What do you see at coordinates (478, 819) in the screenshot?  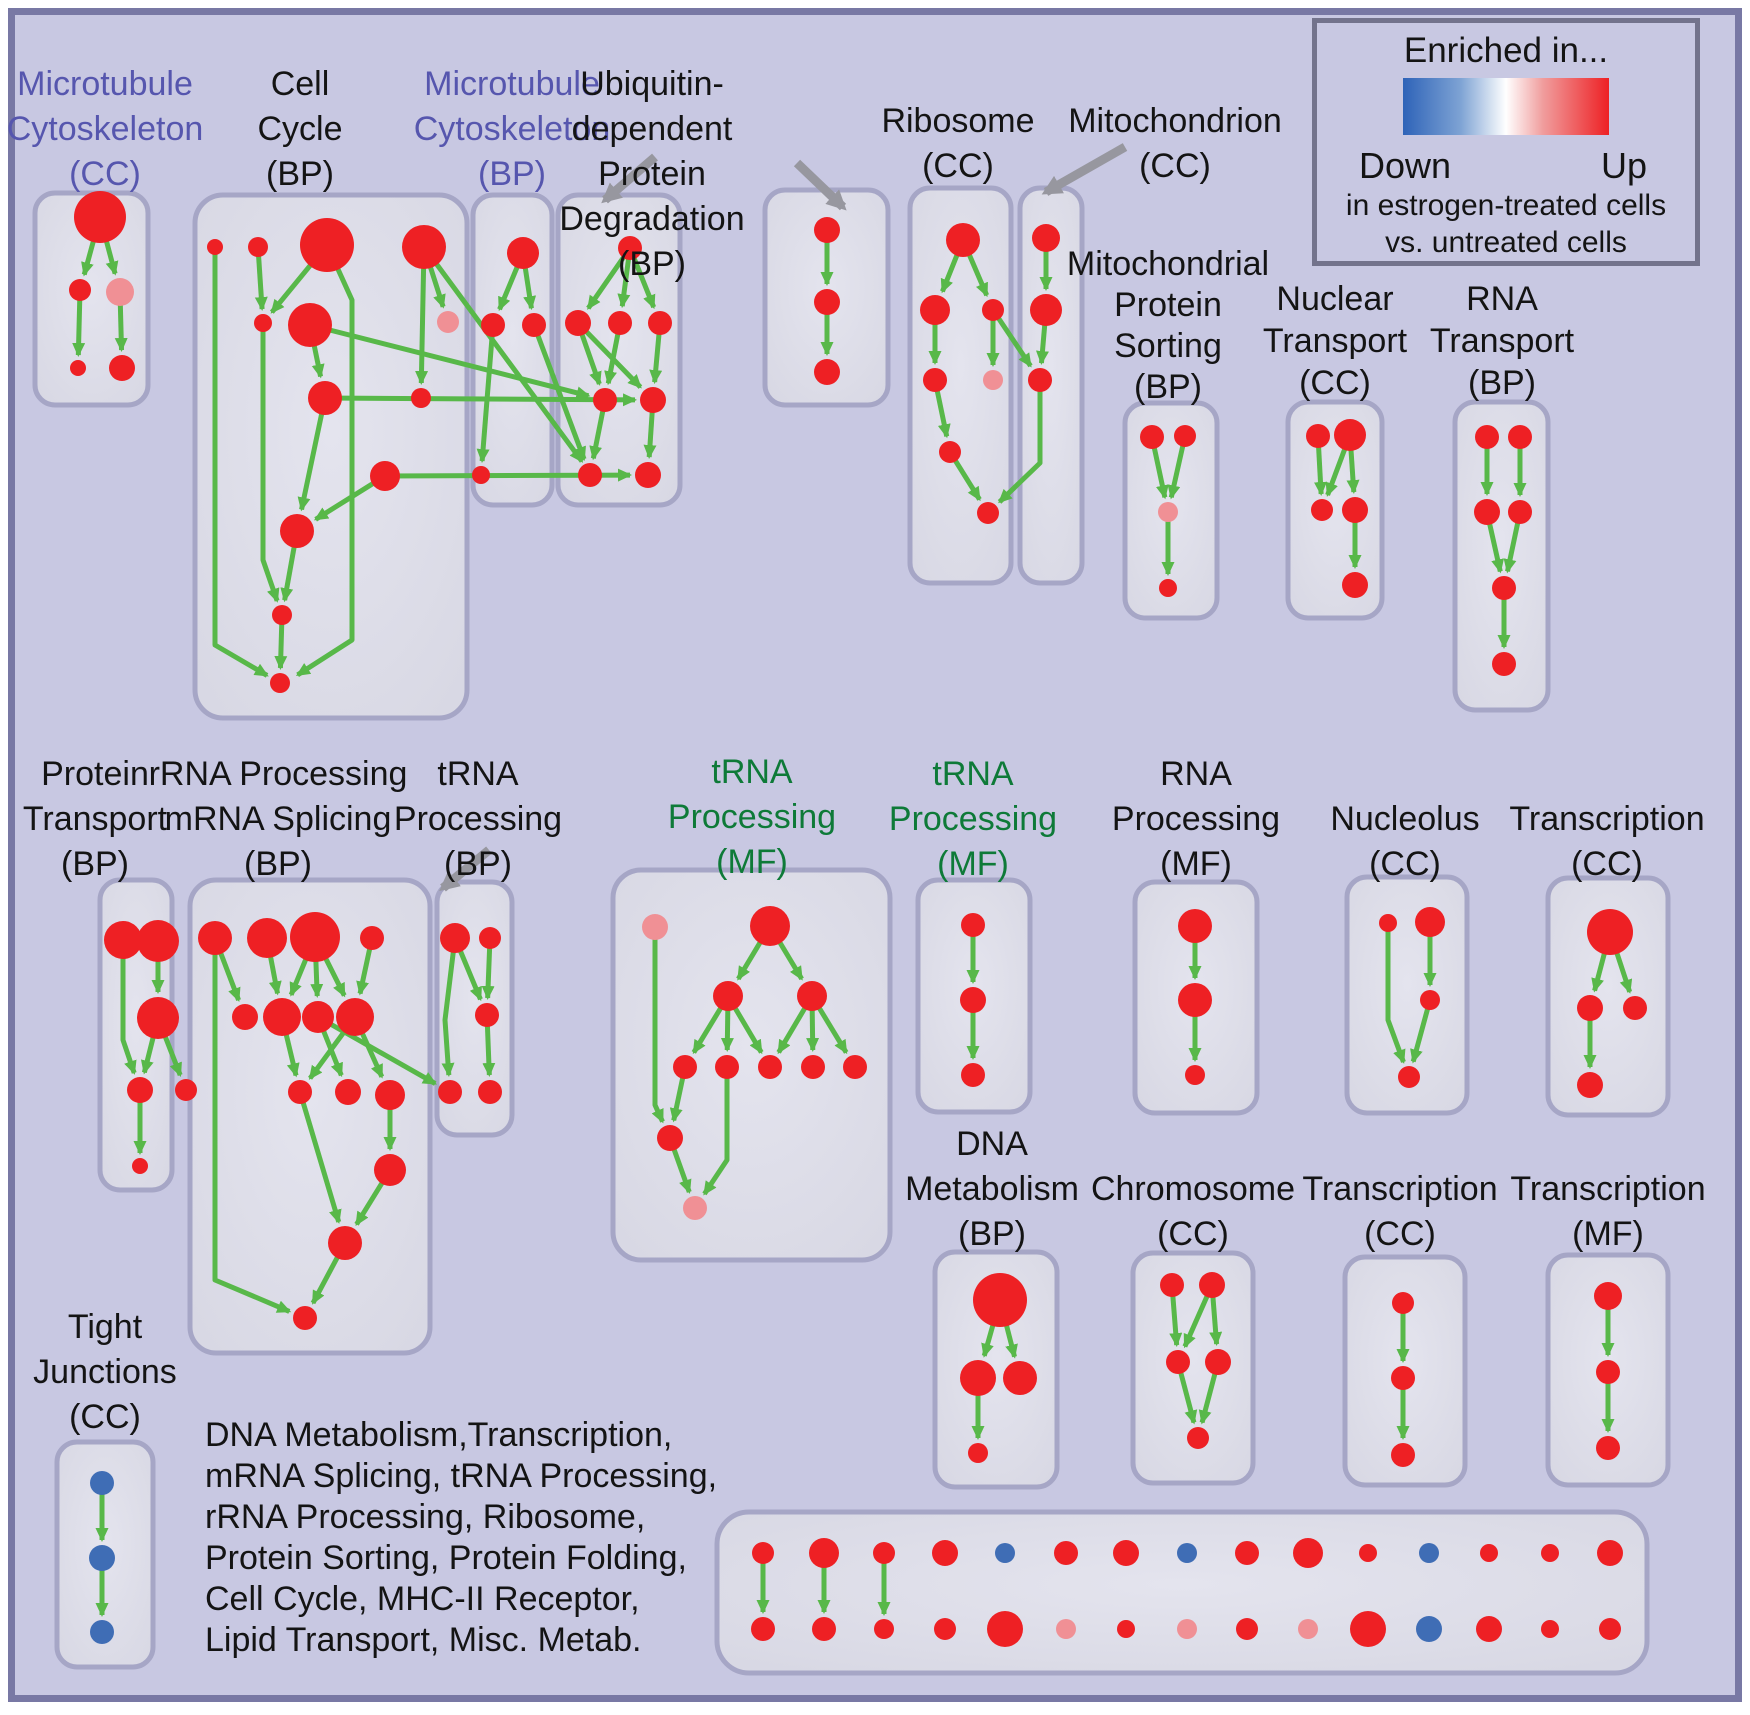 I see `cluster-label-trna-processing-bp: Processing` at bounding box center [478, 819].